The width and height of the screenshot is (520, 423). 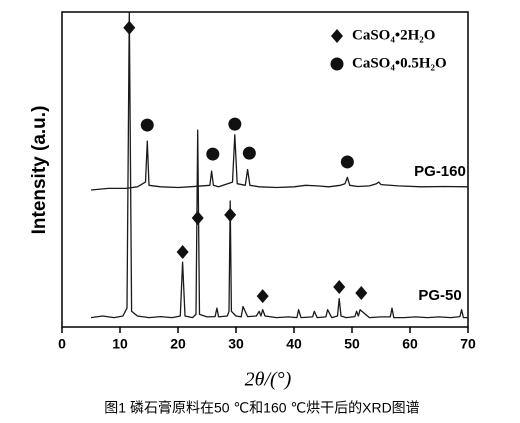 I want to click on x-tick-label: 10, so click(x=120, y=344).